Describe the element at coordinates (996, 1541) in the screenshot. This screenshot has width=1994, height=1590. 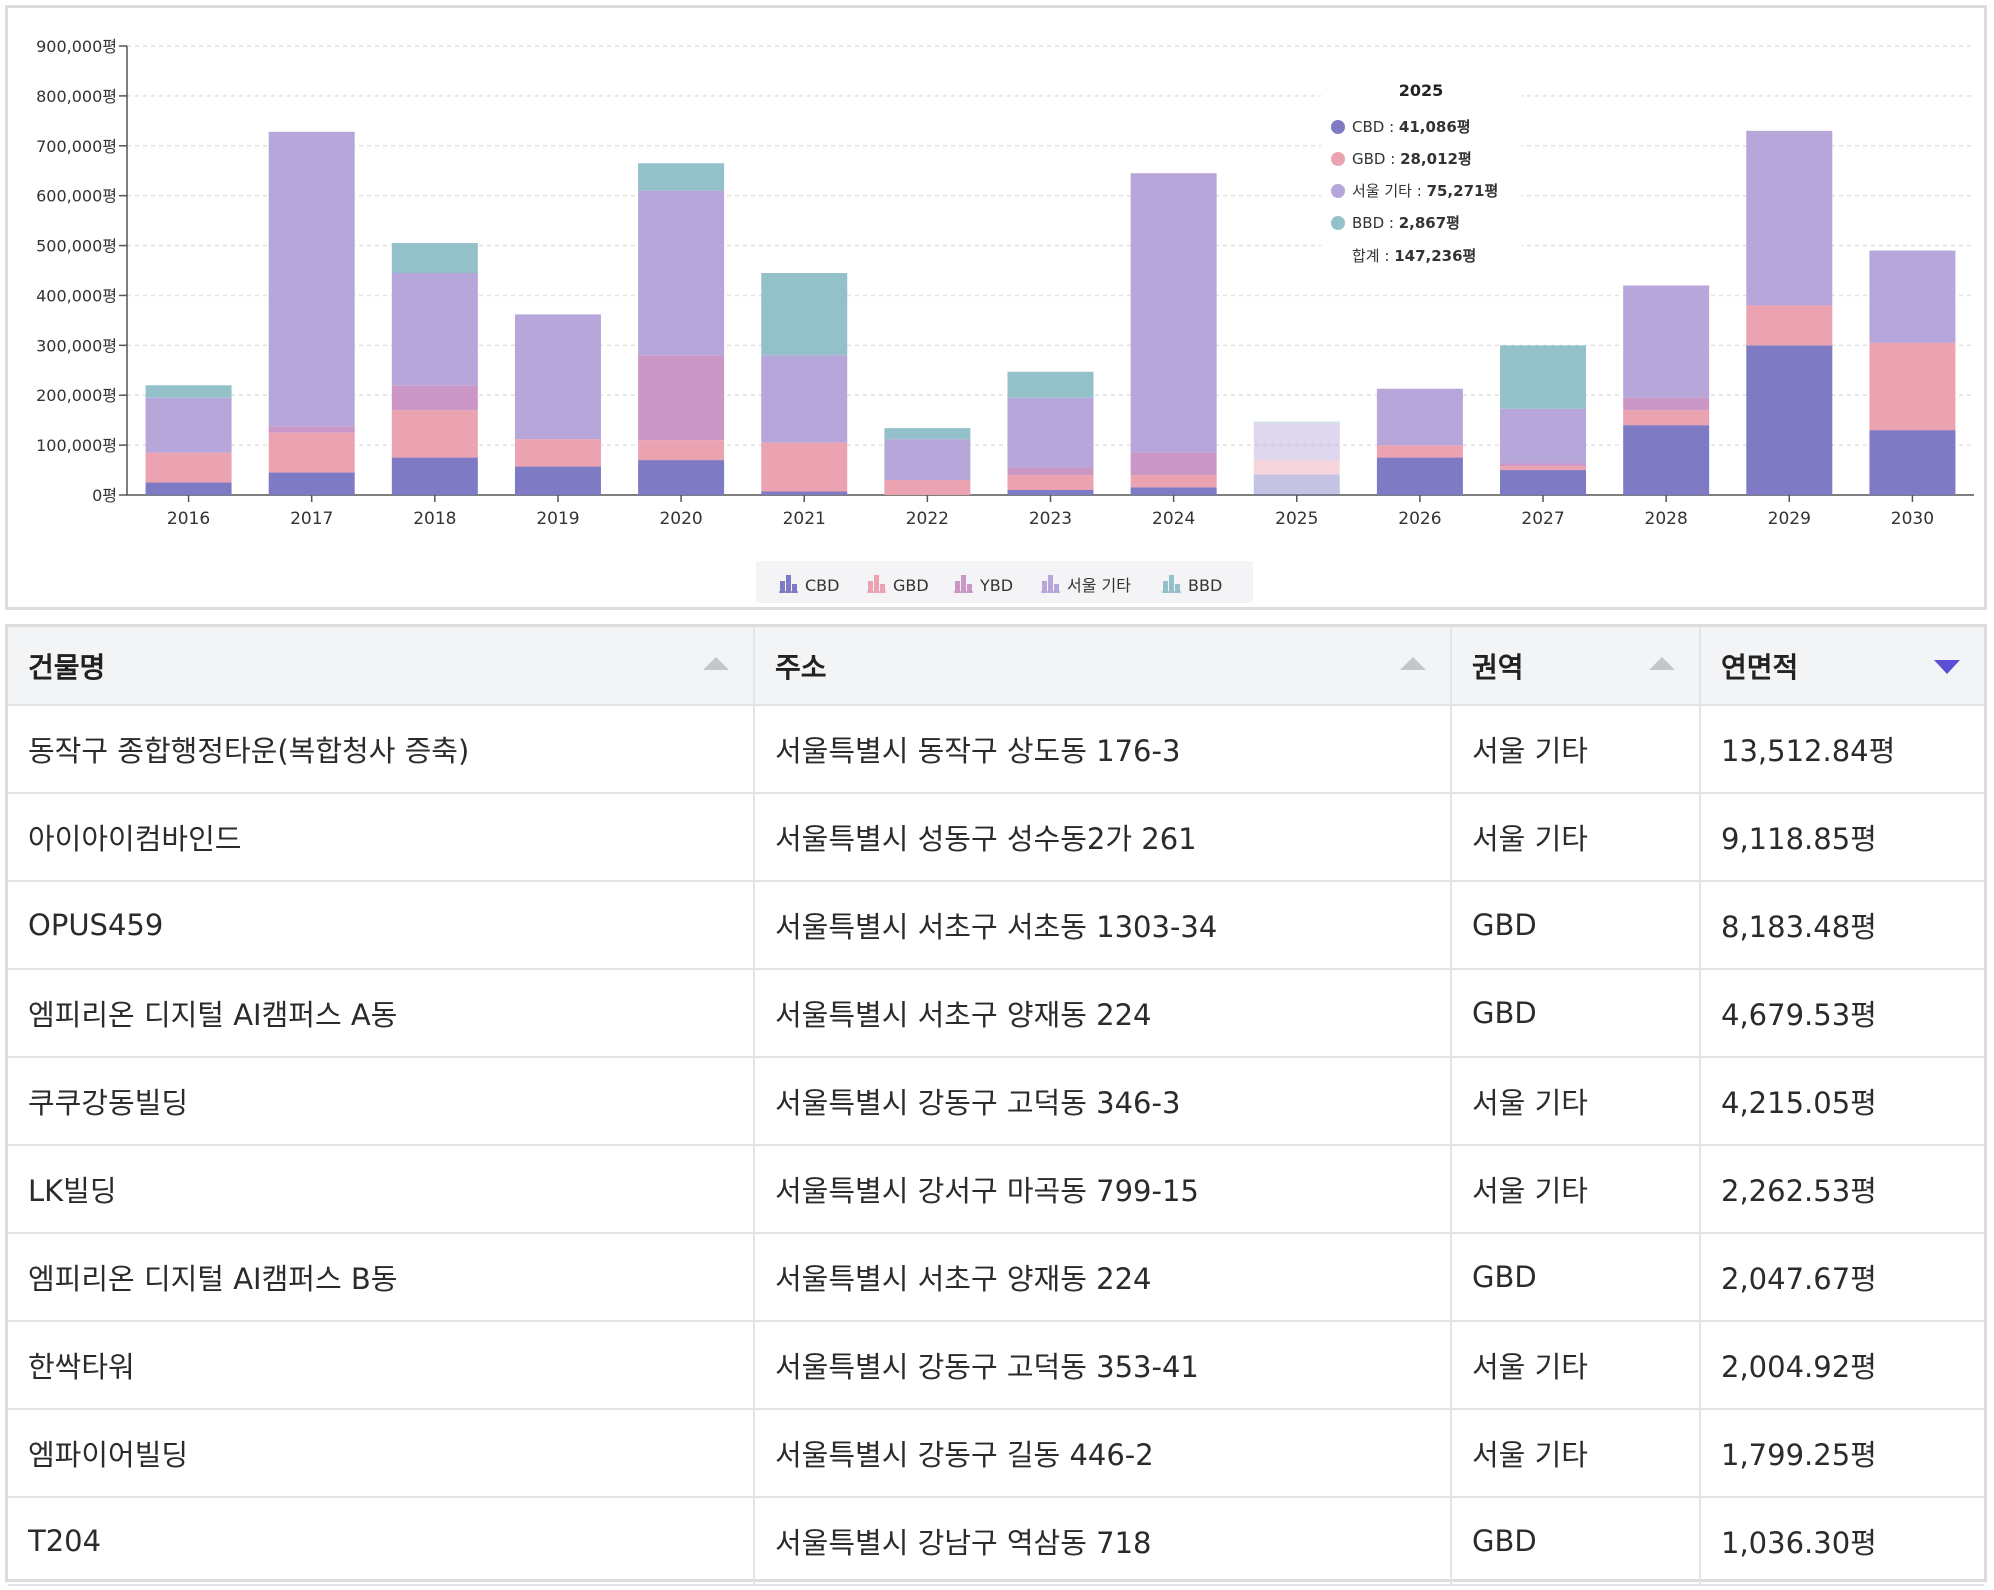
I see `table-row: T204 서울특별시 강남구 역삼동 718 GBD 1,036.30평` at that location.